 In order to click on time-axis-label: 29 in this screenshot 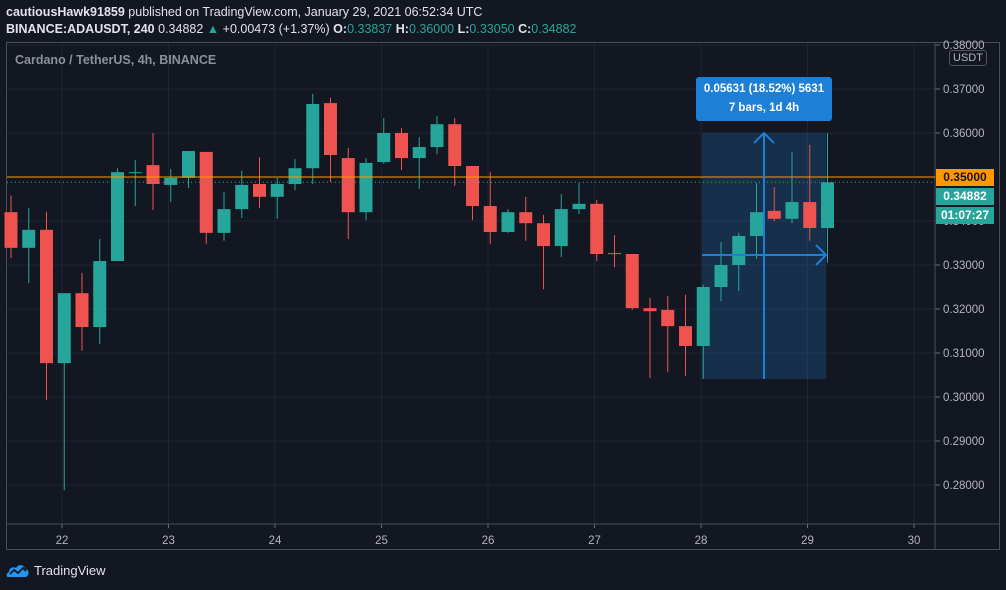, I will do `click(807, 541)`.